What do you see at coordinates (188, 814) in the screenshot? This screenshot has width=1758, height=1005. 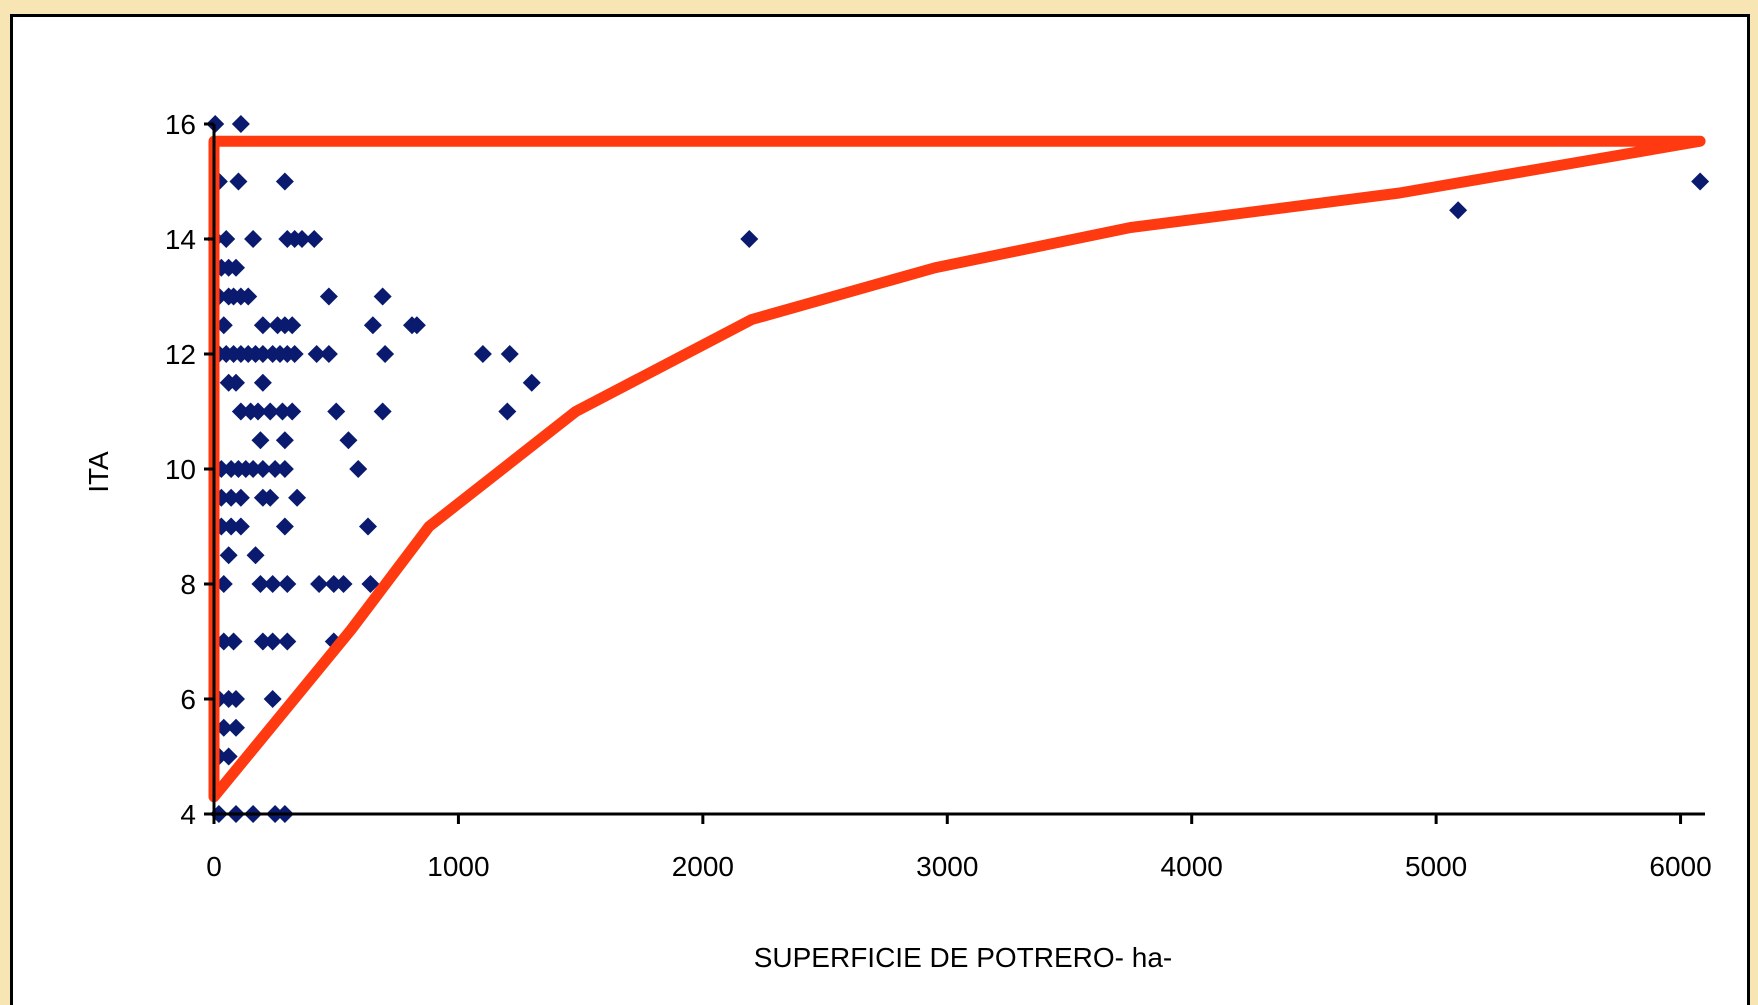 I see `y-tick-label: 4` at bounding box center [188, 814].